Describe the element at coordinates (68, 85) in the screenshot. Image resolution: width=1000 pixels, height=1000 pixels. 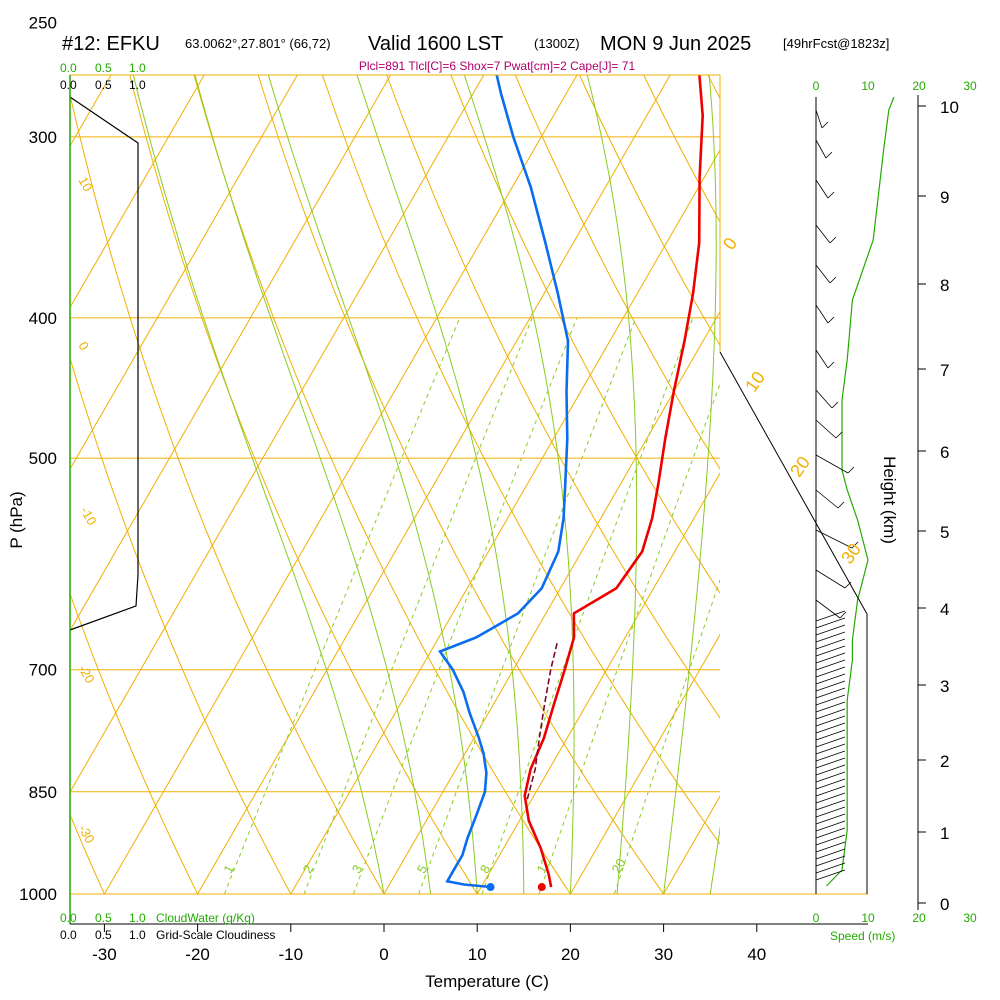
I see `cloudiness-tick-top-0: 0.0` at that location.